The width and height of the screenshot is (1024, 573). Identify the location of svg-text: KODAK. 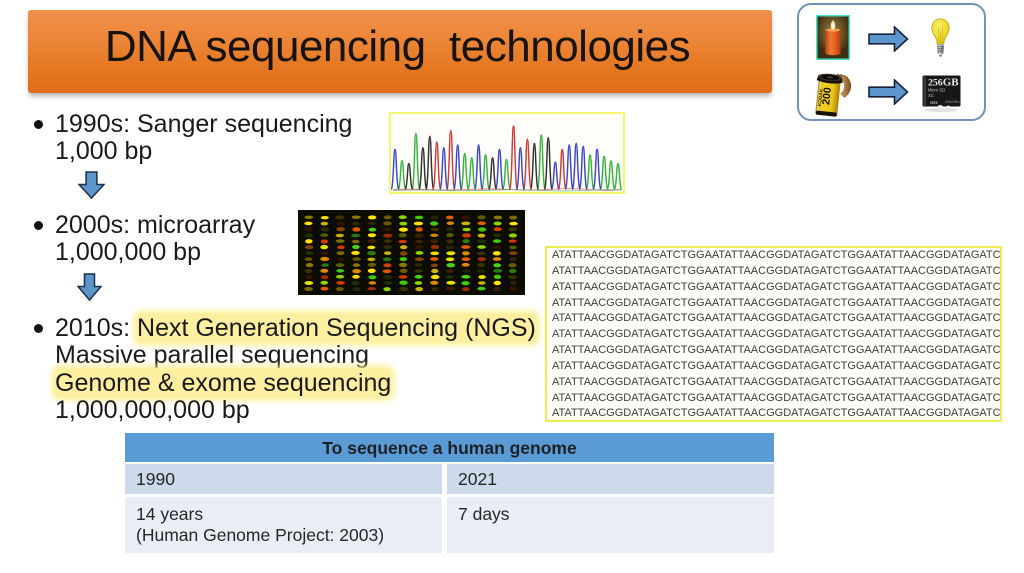
(821, 97).